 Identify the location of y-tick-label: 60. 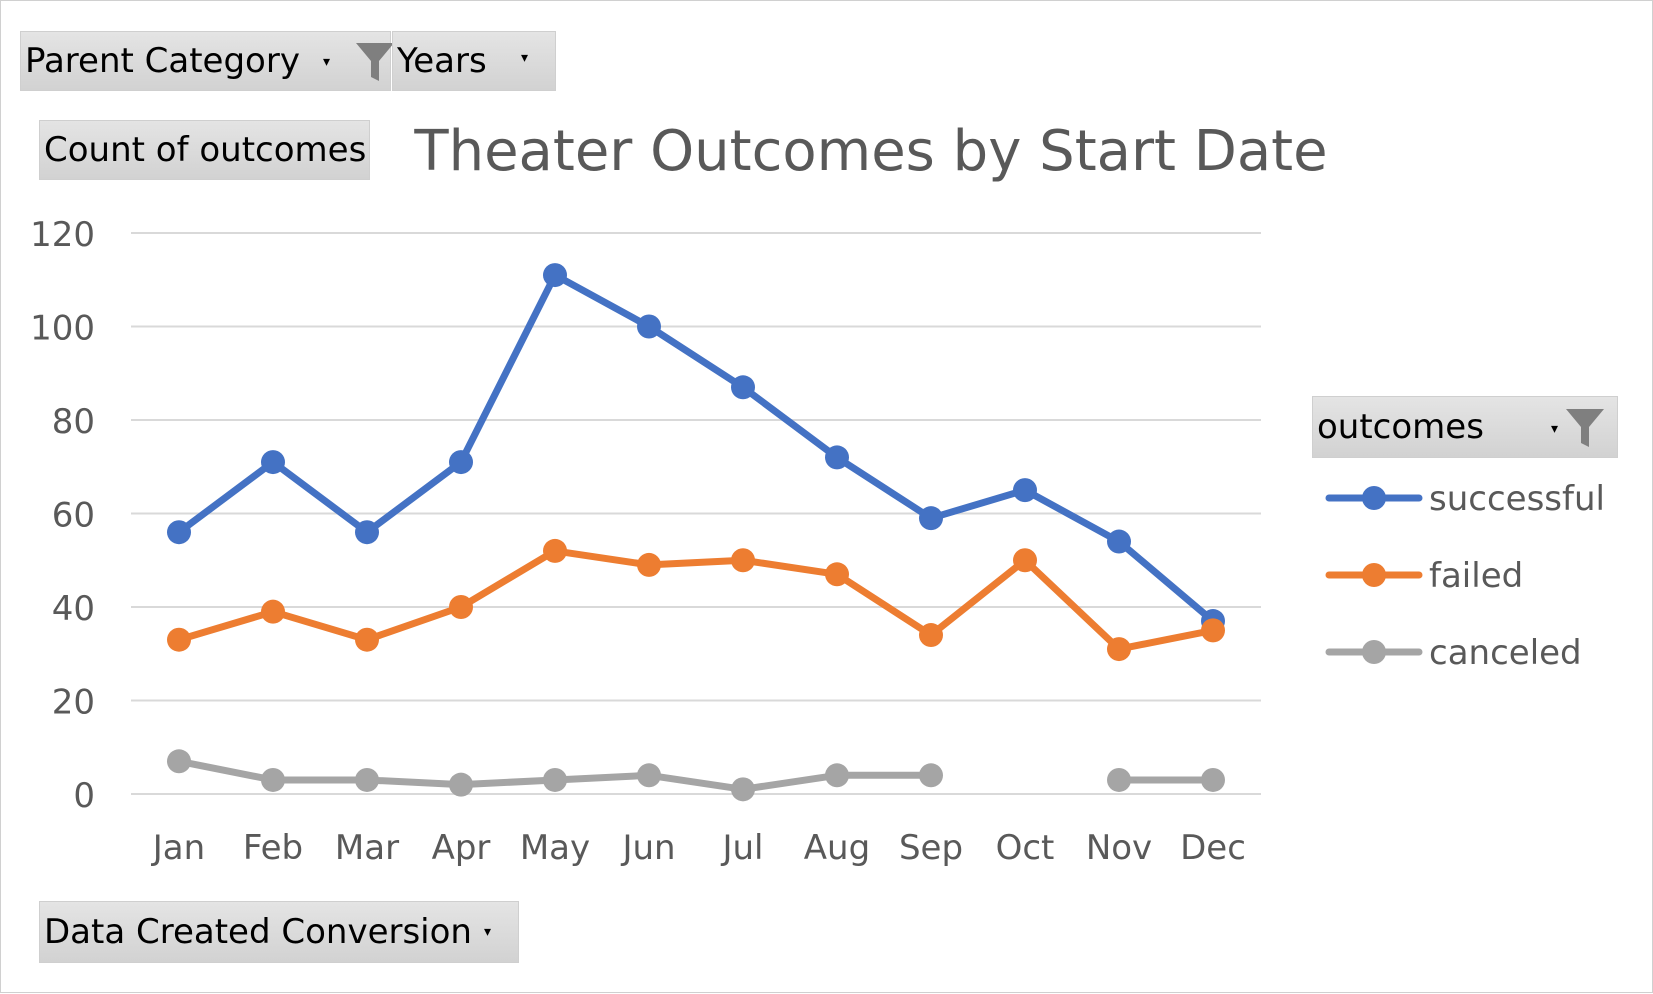
(73, 516).